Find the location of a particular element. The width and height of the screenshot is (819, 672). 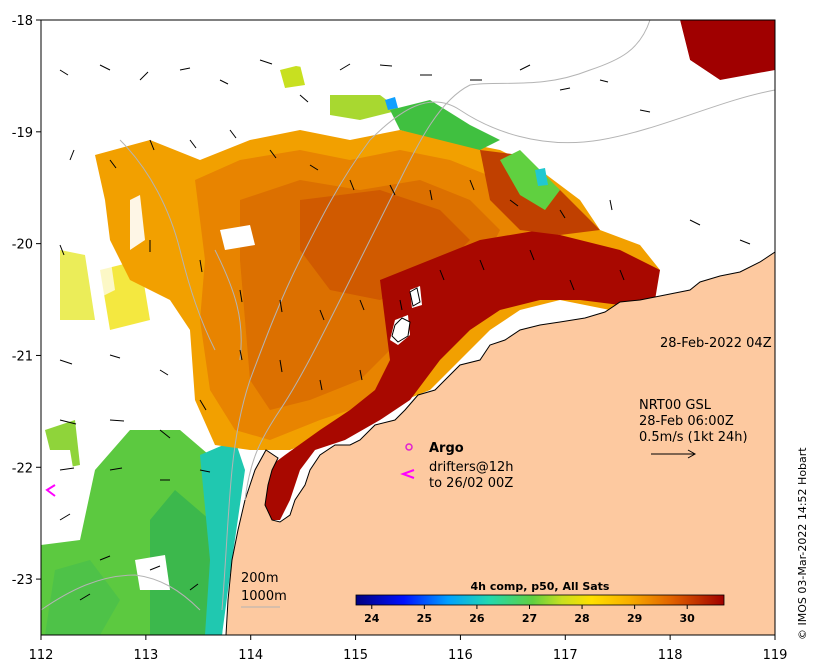

isobath-1000: 1000m is located at coordinates (264, 596).